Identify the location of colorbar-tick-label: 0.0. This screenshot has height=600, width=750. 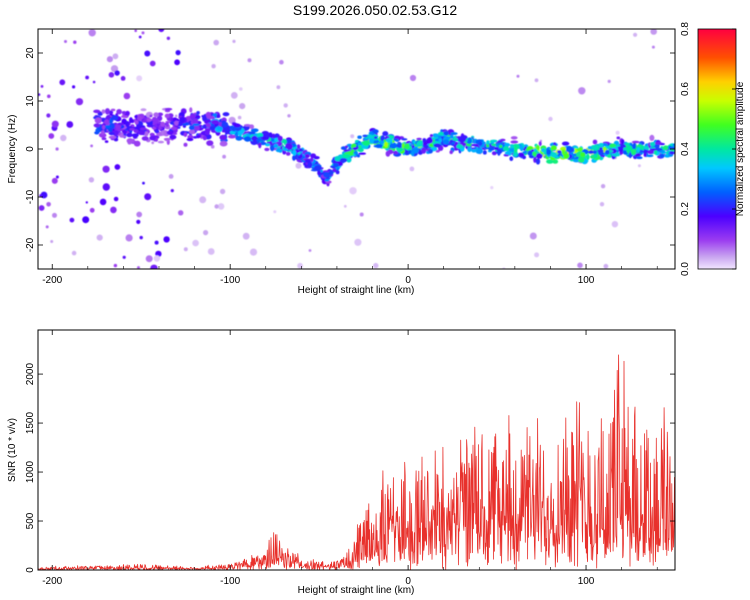
(685, 269).